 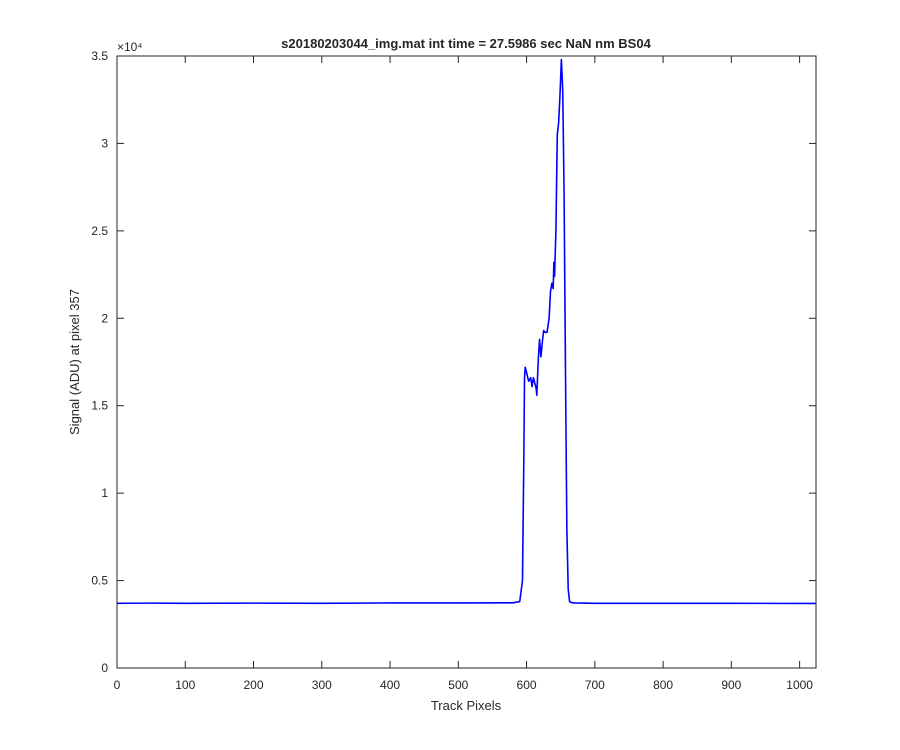 I want to click on y-tick-label: 0.5, so click(x=99, y=581).